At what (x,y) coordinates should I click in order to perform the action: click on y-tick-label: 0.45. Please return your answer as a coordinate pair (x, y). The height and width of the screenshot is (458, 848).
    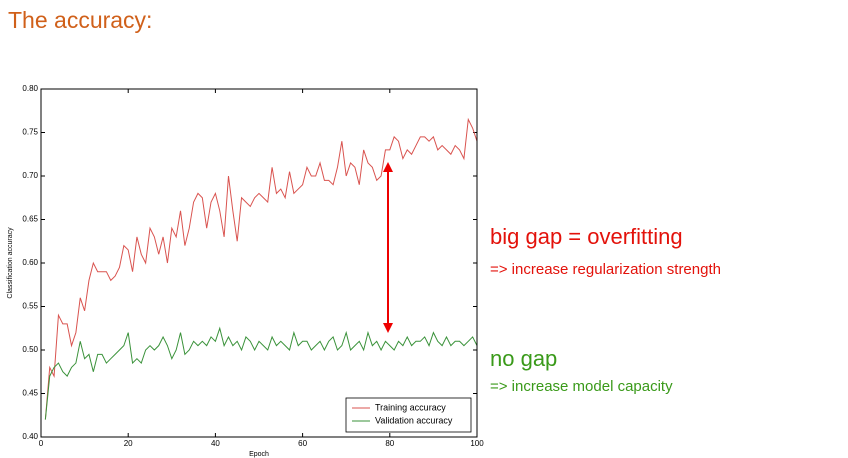
    Looking at the image, I should click on (30, 393).